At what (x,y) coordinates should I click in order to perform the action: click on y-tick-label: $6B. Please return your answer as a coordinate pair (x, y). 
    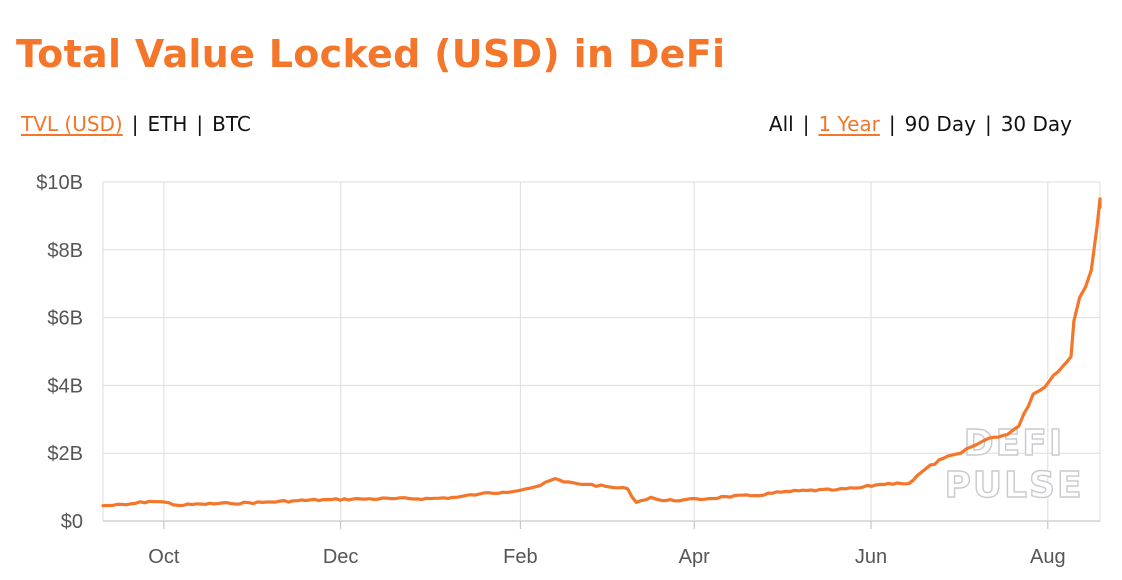
    Looking at the image, I should click on (65, 319).